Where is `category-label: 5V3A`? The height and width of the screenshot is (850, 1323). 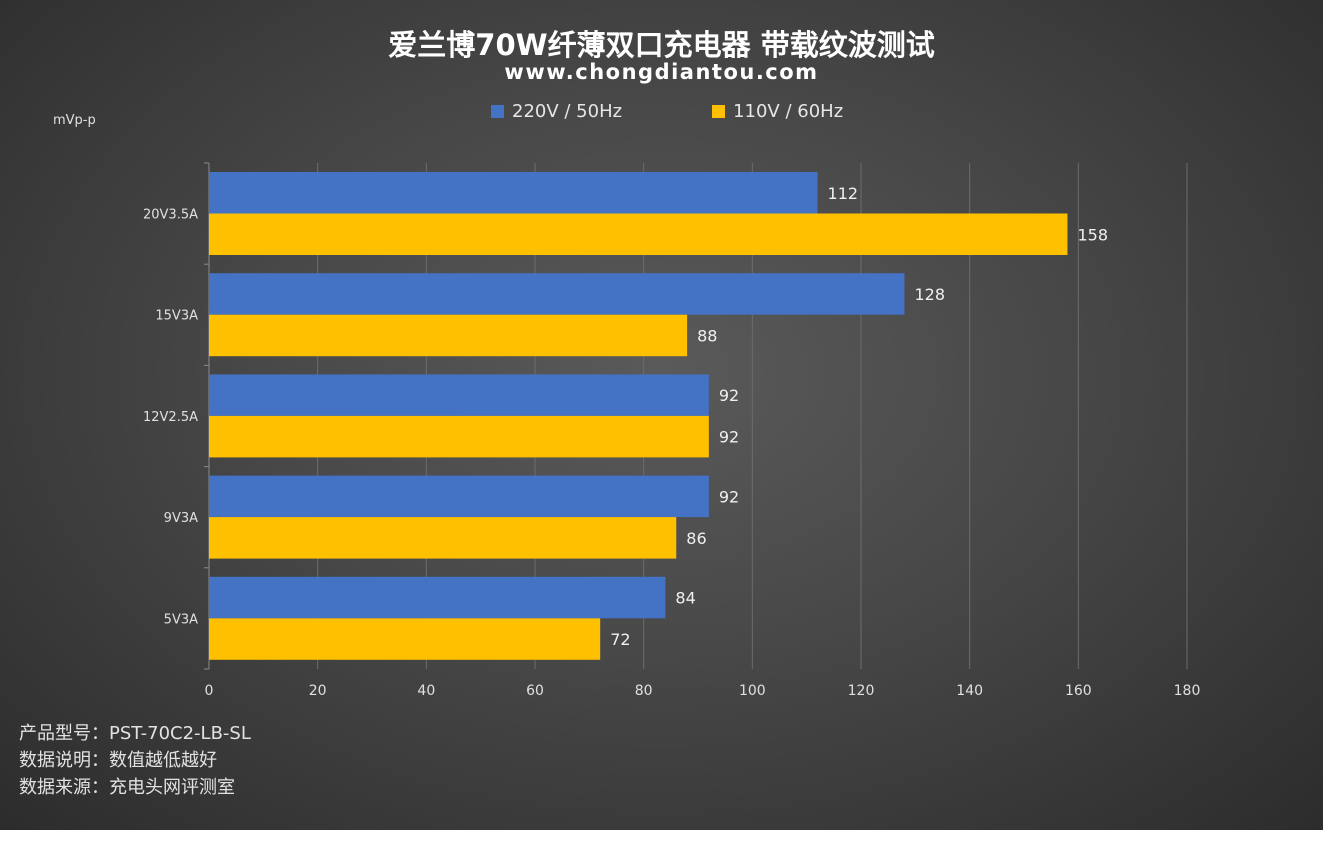
category-label: 5V3A is located at coordinates (181, 619).